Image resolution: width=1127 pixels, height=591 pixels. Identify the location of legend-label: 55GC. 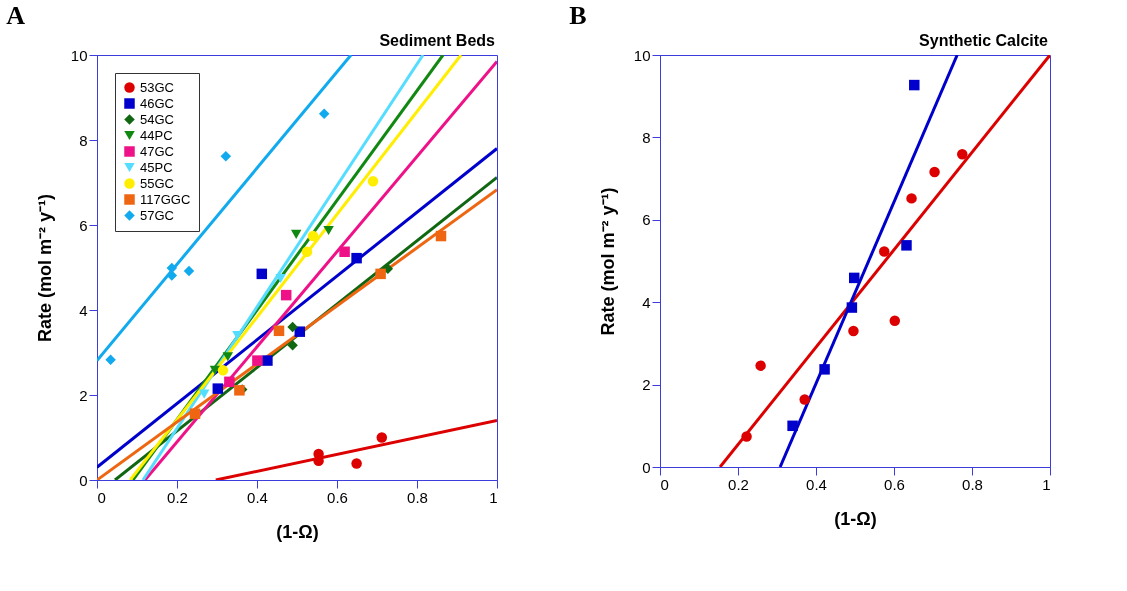
(157, 183).